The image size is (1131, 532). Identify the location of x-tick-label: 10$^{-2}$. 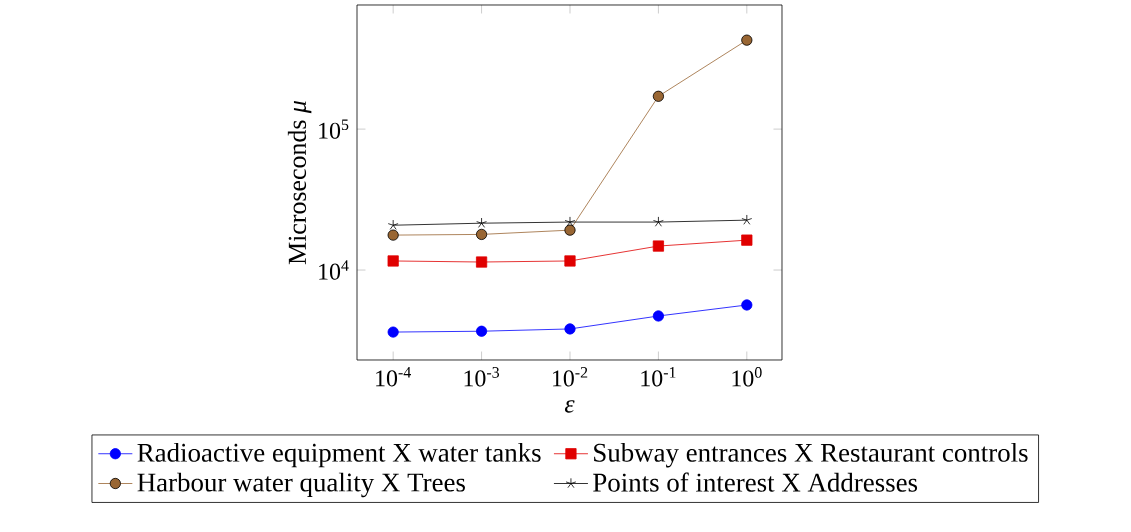
(570, 377).